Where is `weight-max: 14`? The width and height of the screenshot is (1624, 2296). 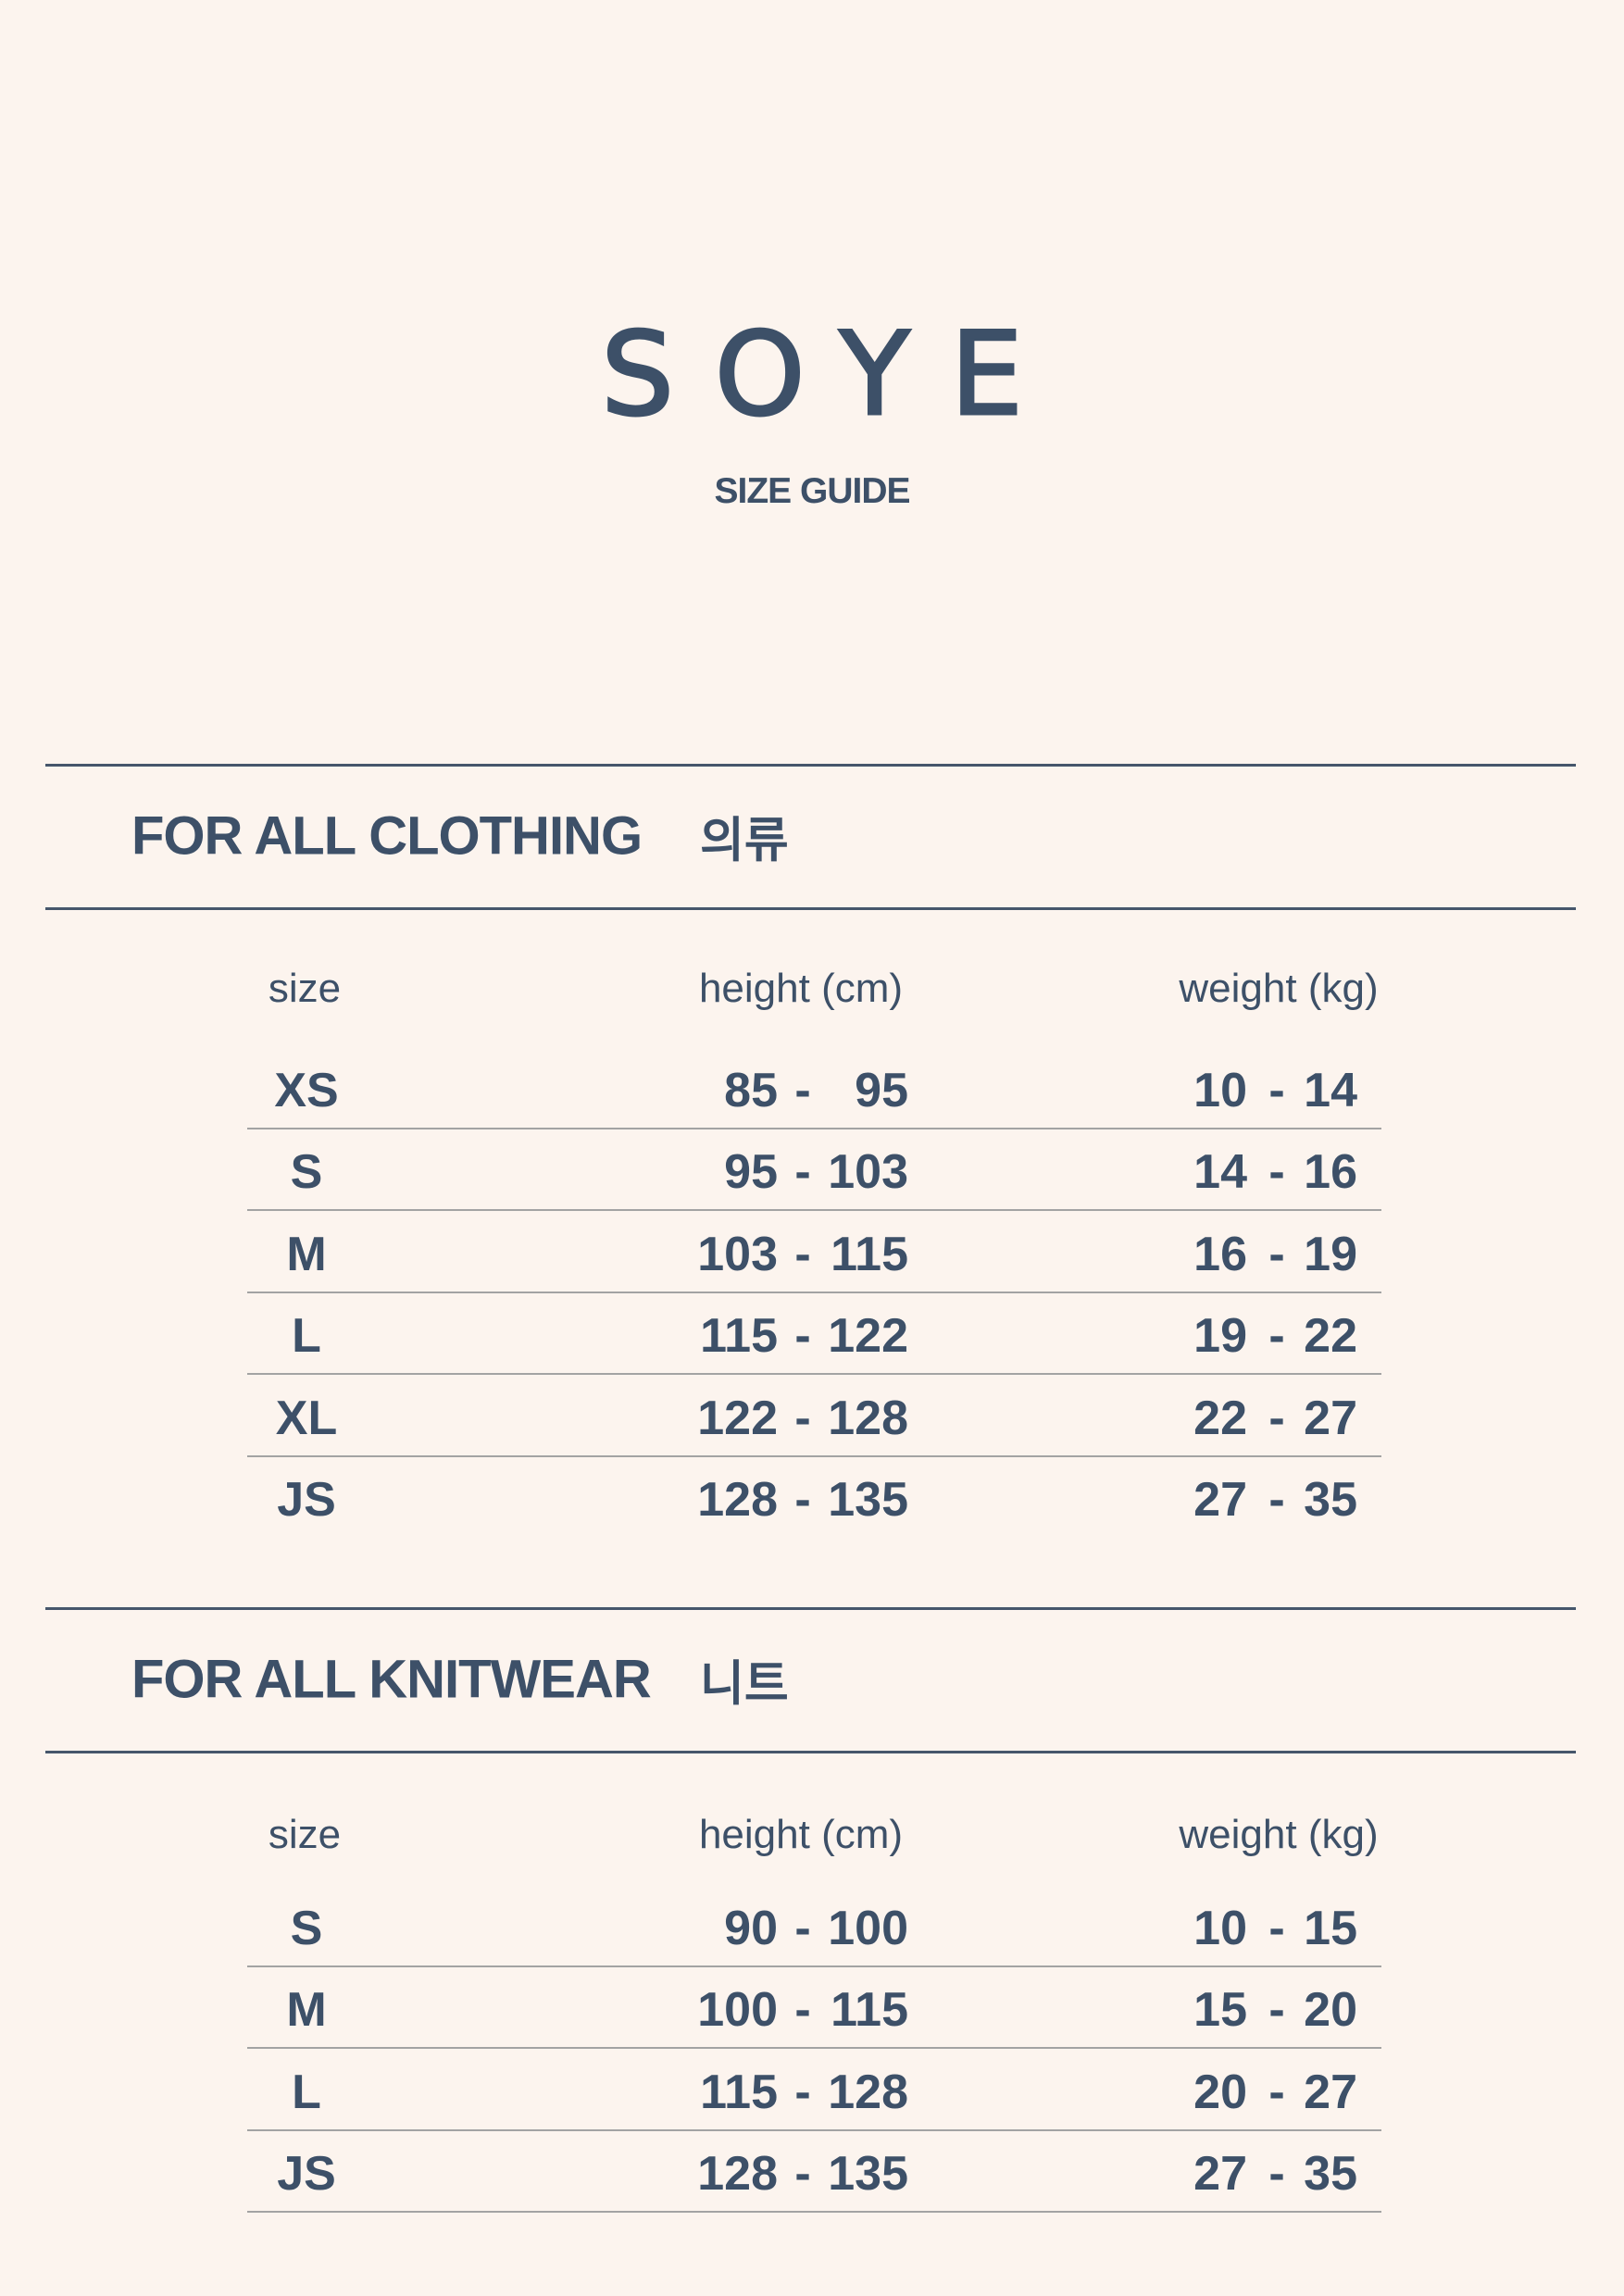 weight-max: 14 is located at coordinates (1330, 1090).